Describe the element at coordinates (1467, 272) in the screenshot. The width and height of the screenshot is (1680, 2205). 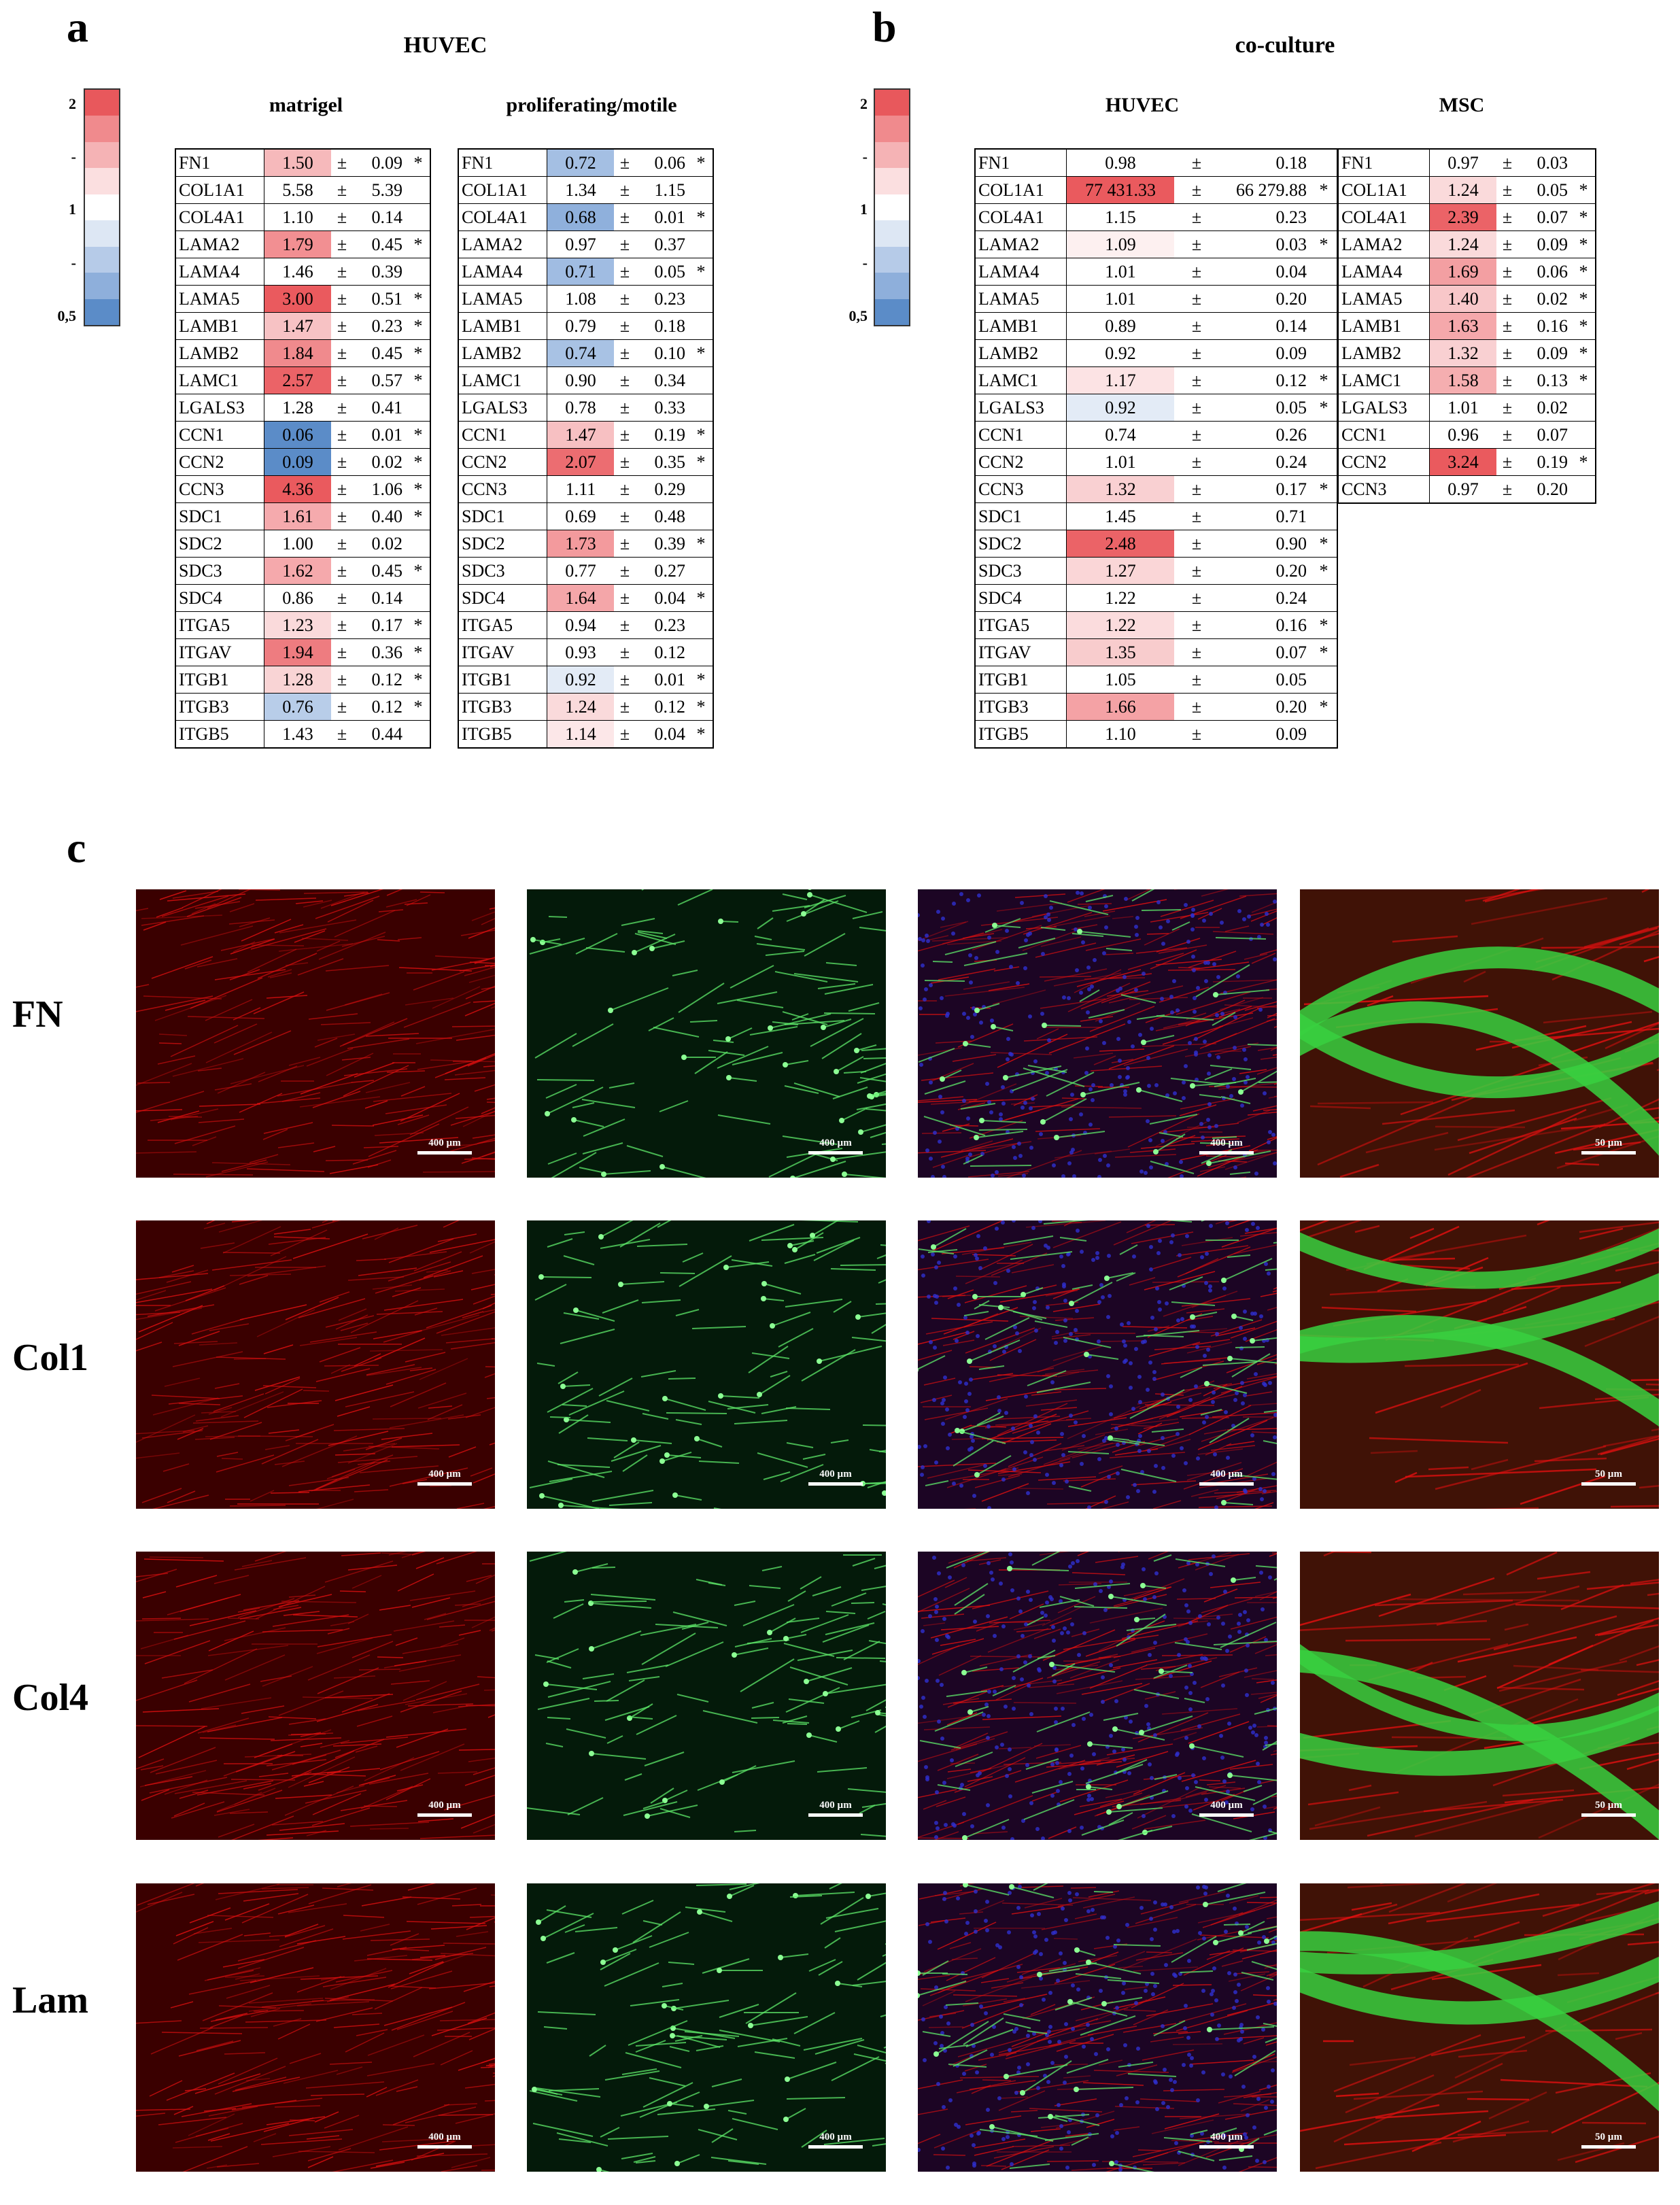
I see `table-row: LAMA4 1.69 ±0.06 *` at that location.